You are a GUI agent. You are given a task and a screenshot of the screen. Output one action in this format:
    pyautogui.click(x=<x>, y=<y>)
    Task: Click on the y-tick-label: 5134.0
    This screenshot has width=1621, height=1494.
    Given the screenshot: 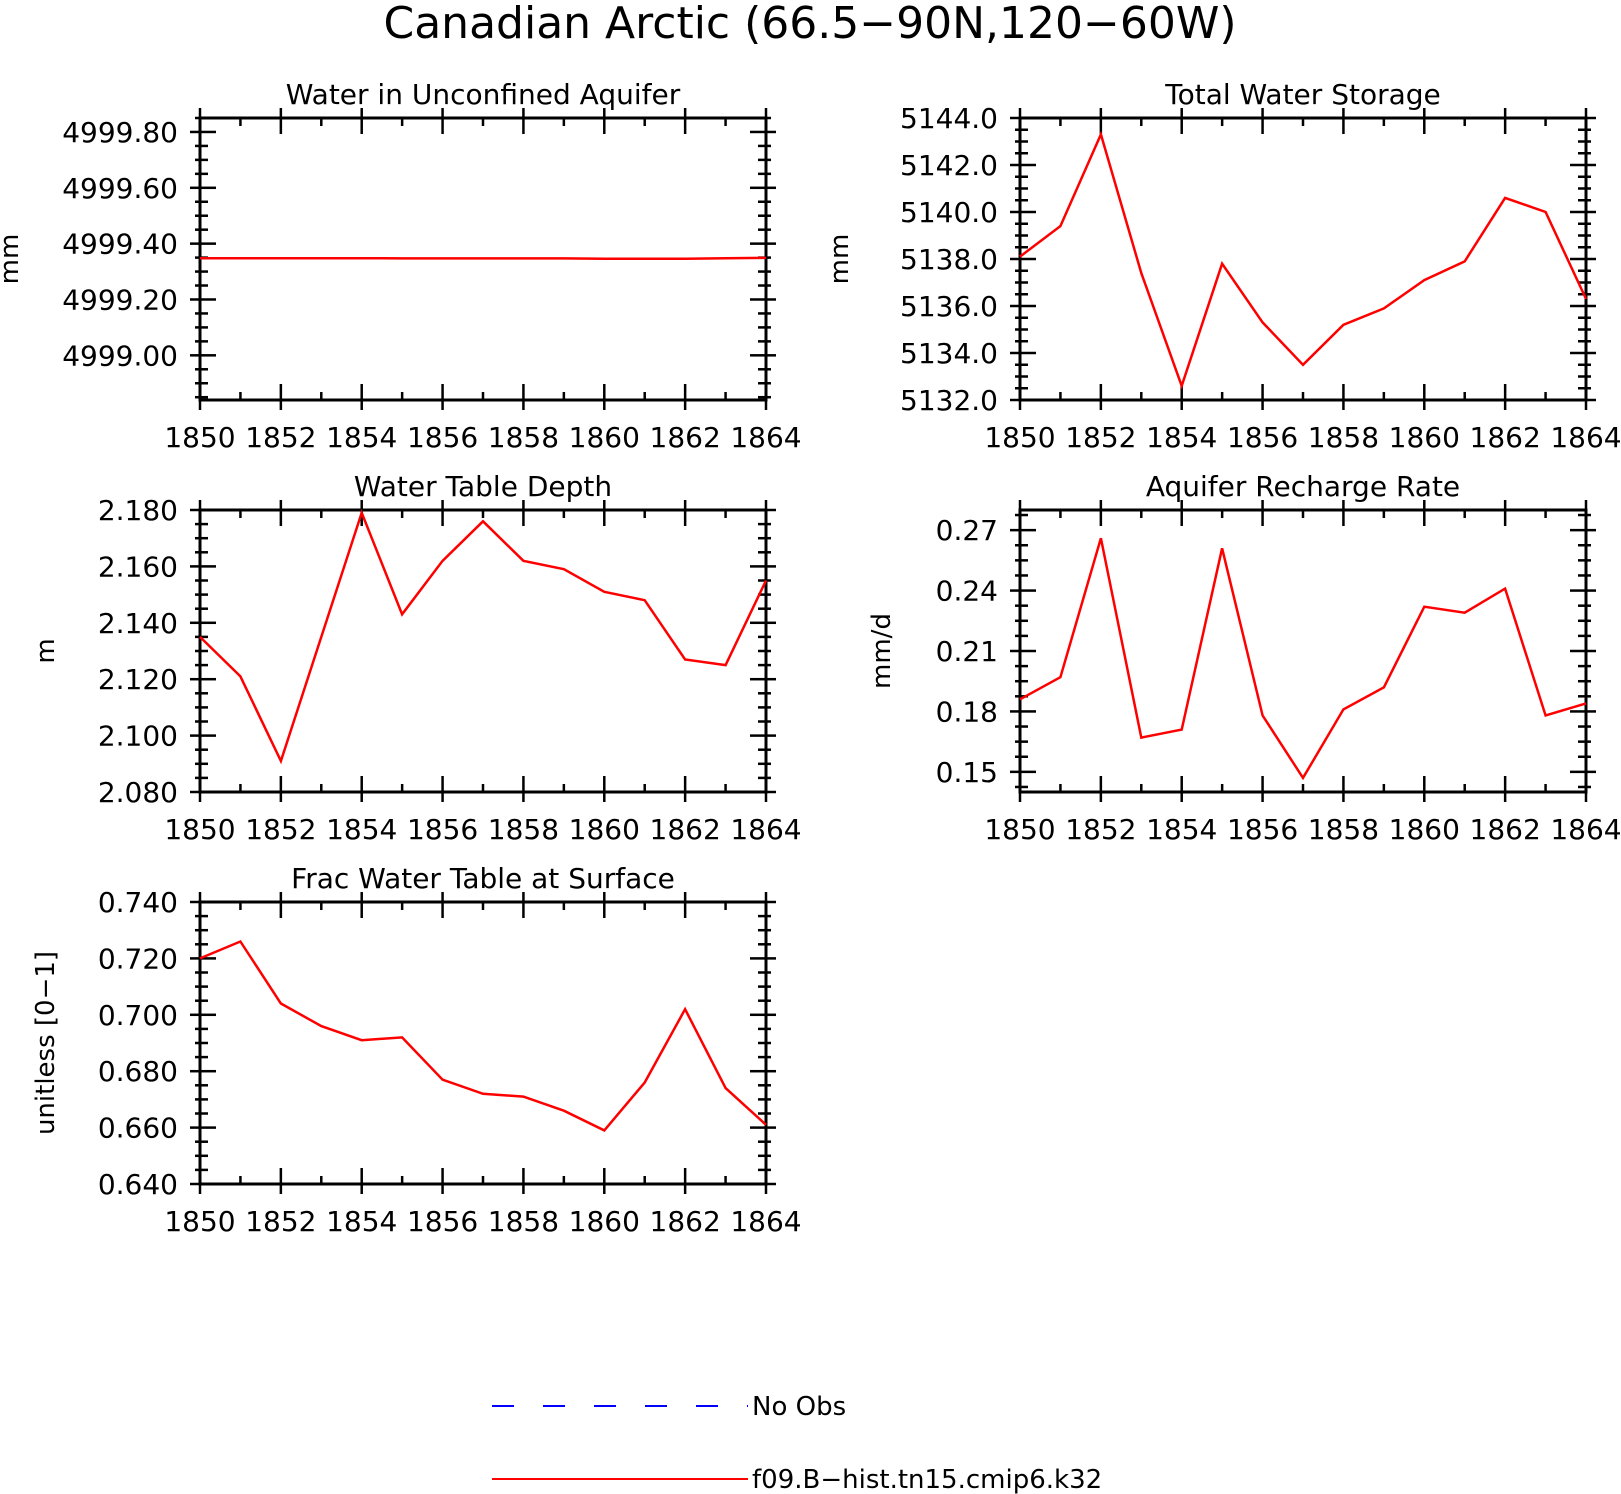 What is the action you would take?
    pyautogui.click(x=949, y=353)
    